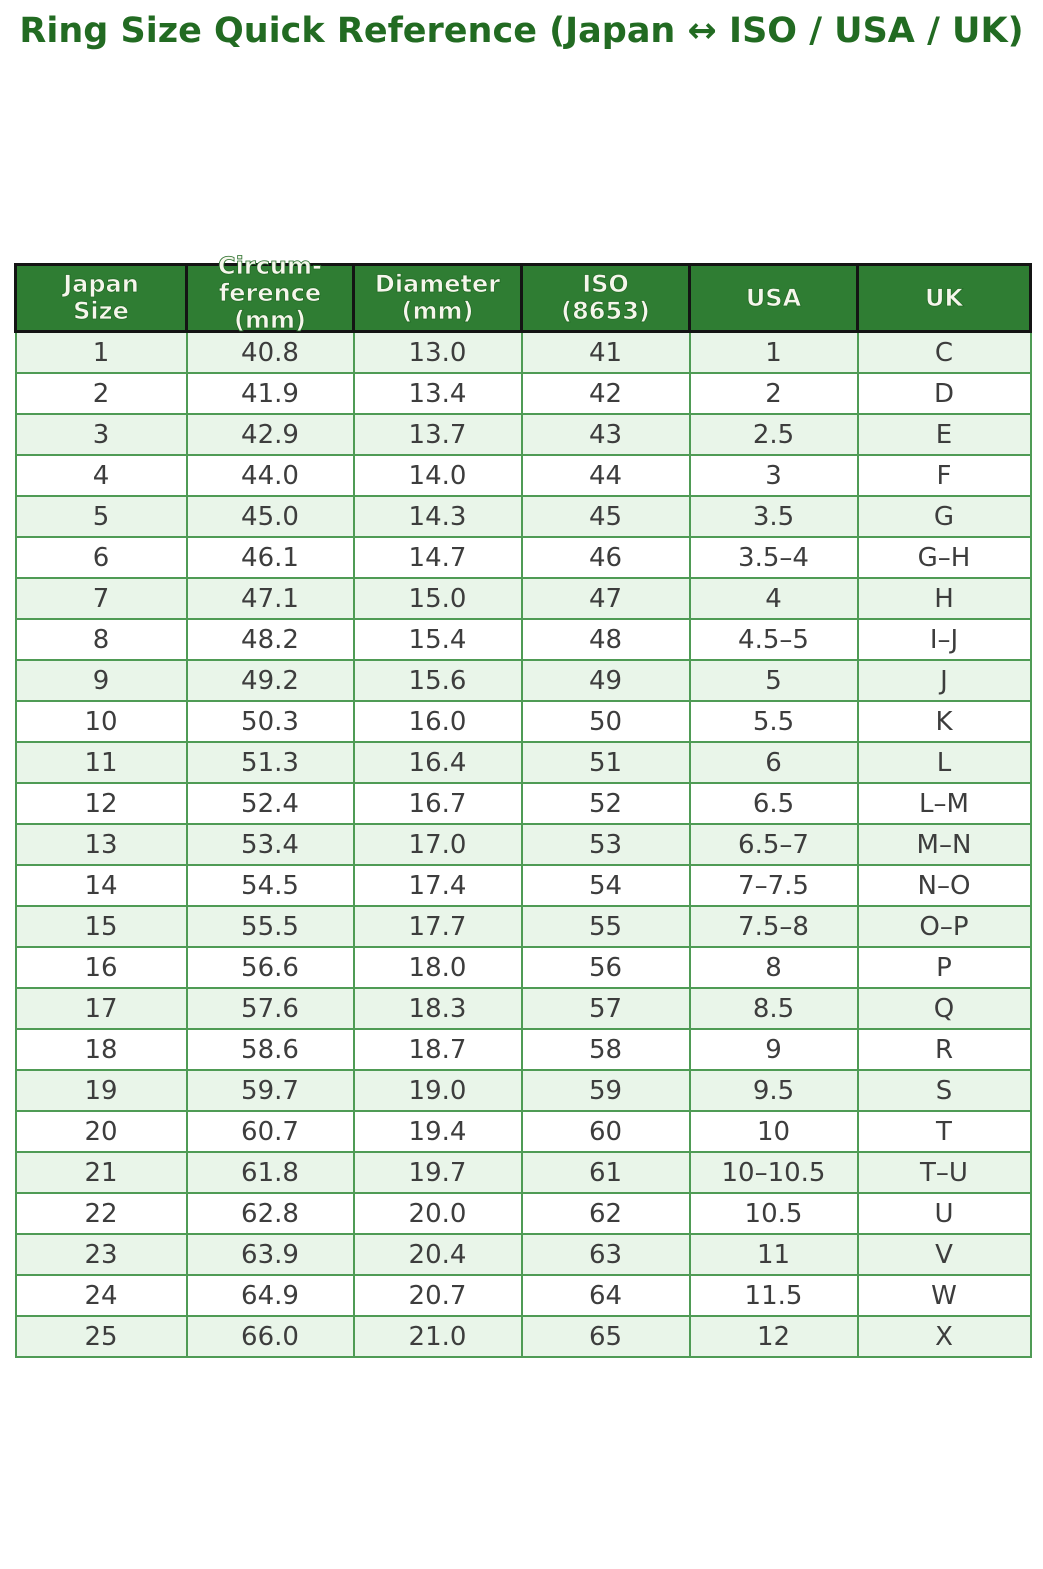  Describe the element at coordinates (270, 1172) in the screenshot. I see `cell: 61.8` at that location.